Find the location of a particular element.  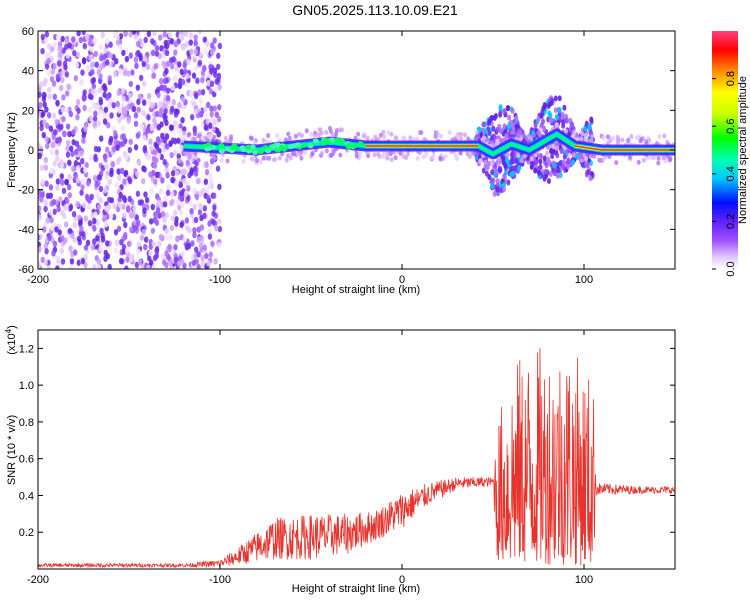

y-tick-label: 0.2 is located at coordinates (26, 533).